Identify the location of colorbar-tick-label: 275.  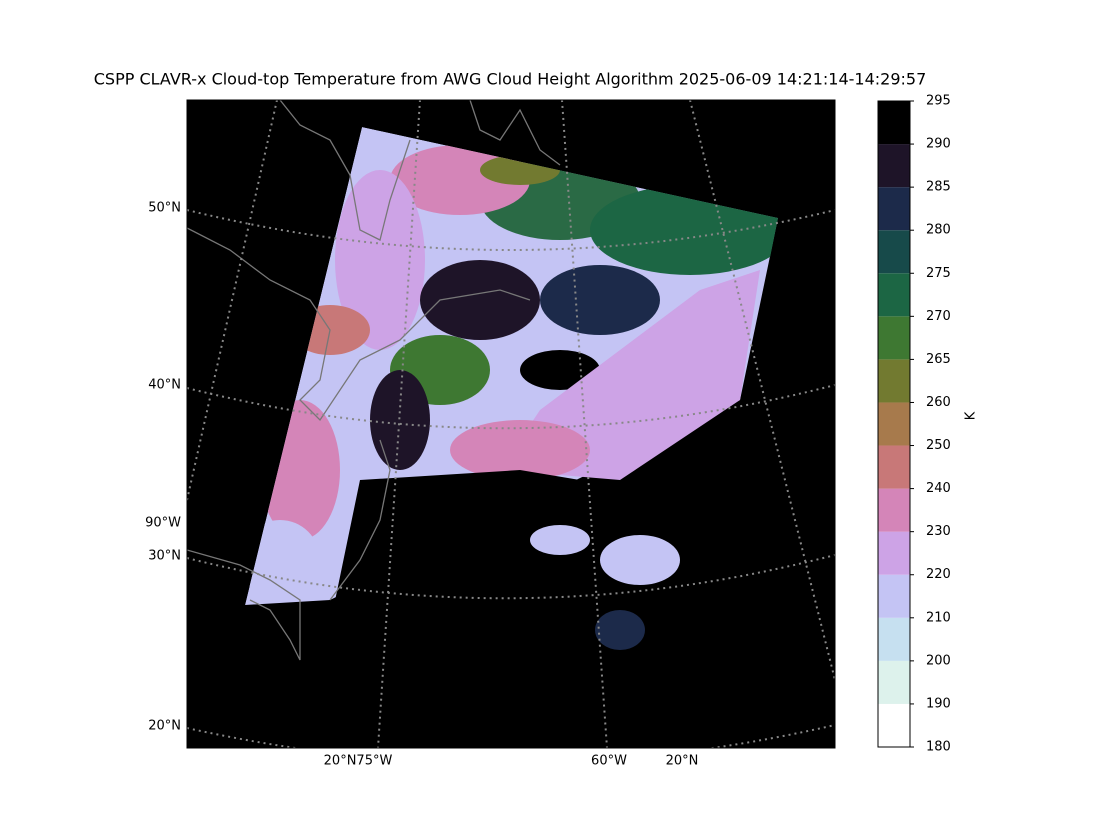
(938, 273).